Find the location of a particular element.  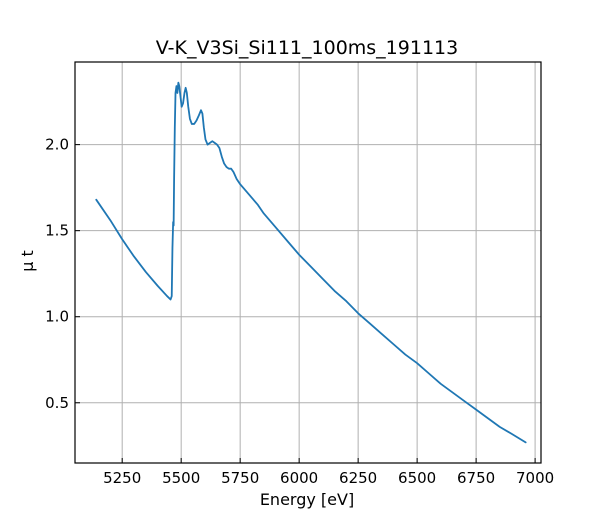

x-tick-label: 6750 is located at coordinates (476, 478).